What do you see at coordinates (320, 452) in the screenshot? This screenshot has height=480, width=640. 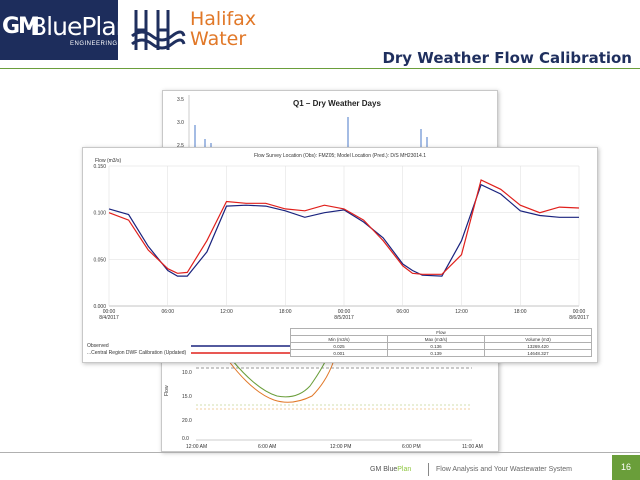 I see `footer-divider` at bounding box center [320, 452].